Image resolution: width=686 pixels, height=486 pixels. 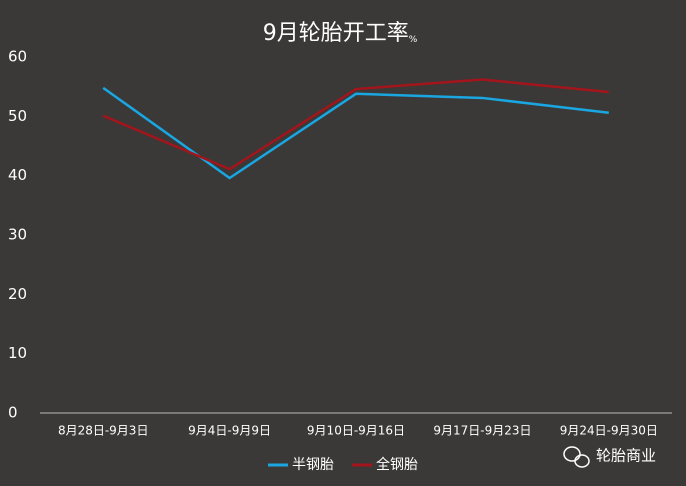 What do you see at coordinates (17, 116) in the screenshot?
I see `y-tick-label: 50` at bounding box center [17, 116].